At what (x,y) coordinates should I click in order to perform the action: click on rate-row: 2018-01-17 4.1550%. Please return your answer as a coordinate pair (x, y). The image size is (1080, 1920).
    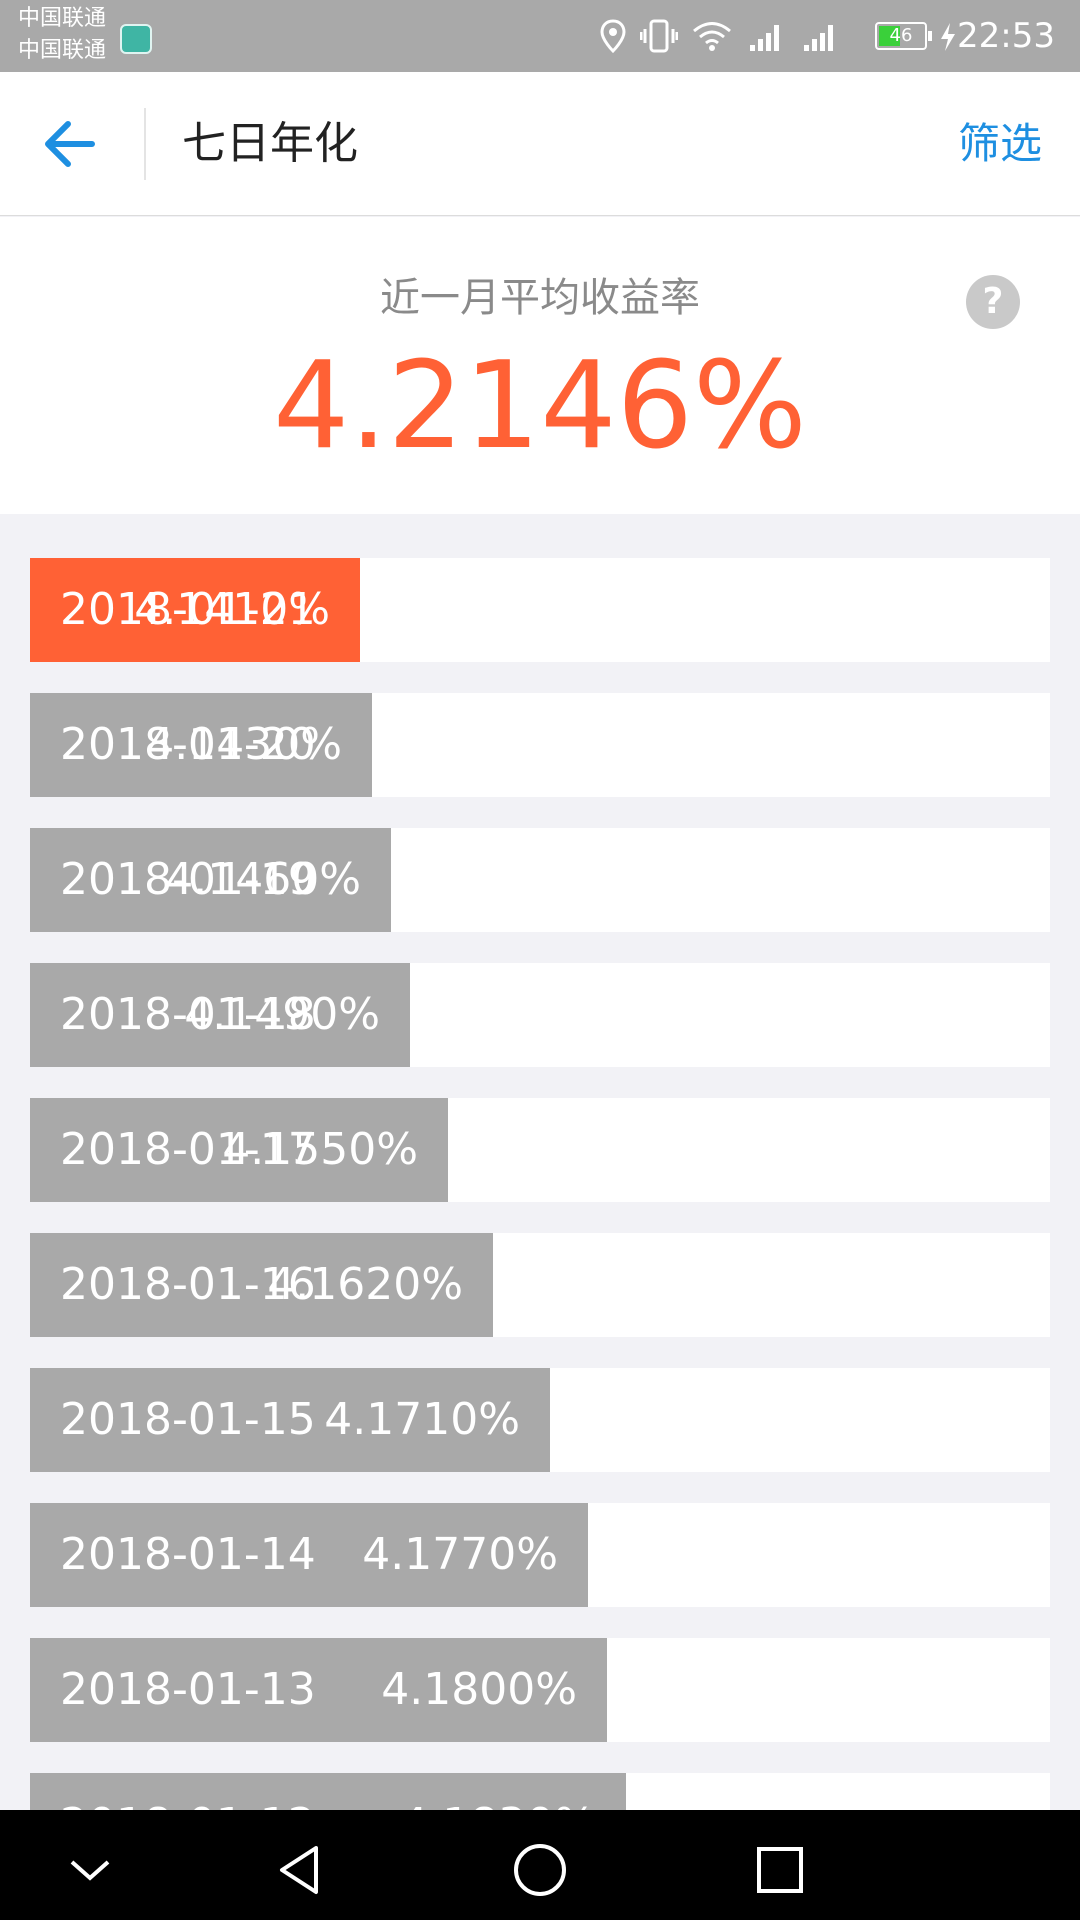
    Looking at the image, I should click on (540, 1150).